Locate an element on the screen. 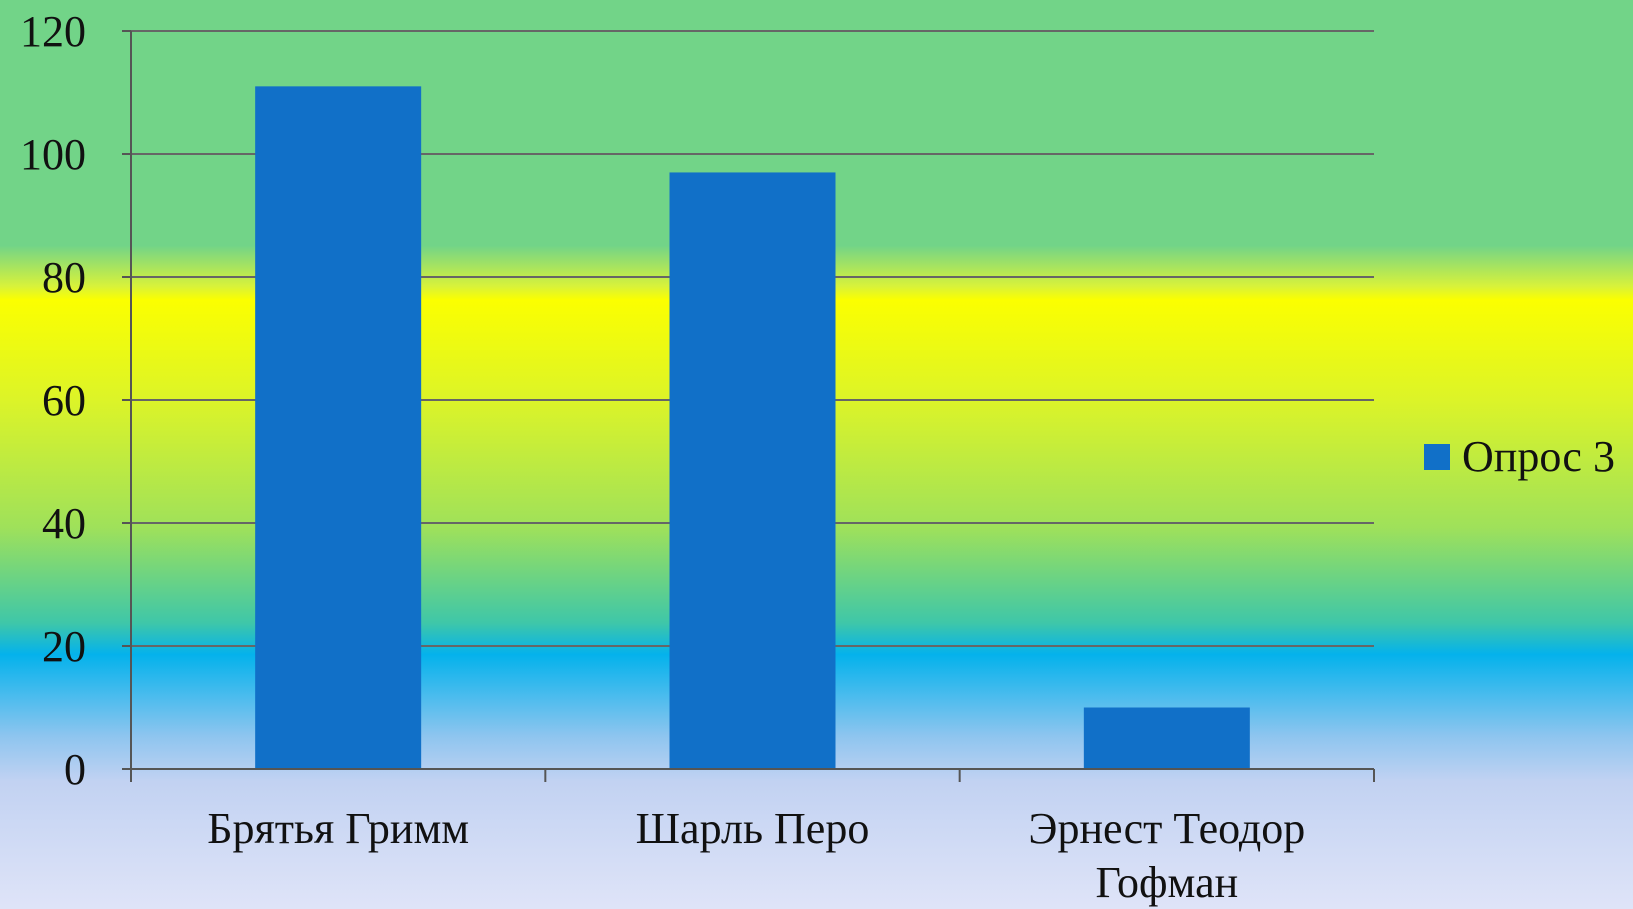 The image size is (1633, 909). x-category-label-line: Шарль Перо is located at coordinates (753, 828).